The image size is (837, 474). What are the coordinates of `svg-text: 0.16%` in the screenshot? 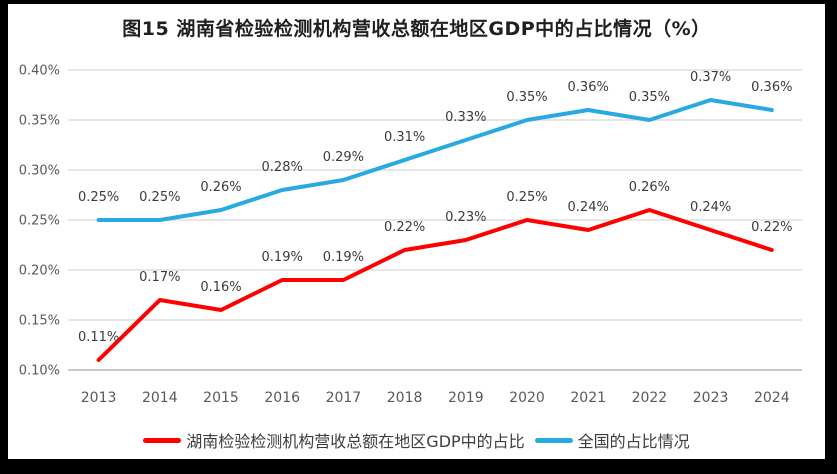 It's located at (220, 287).